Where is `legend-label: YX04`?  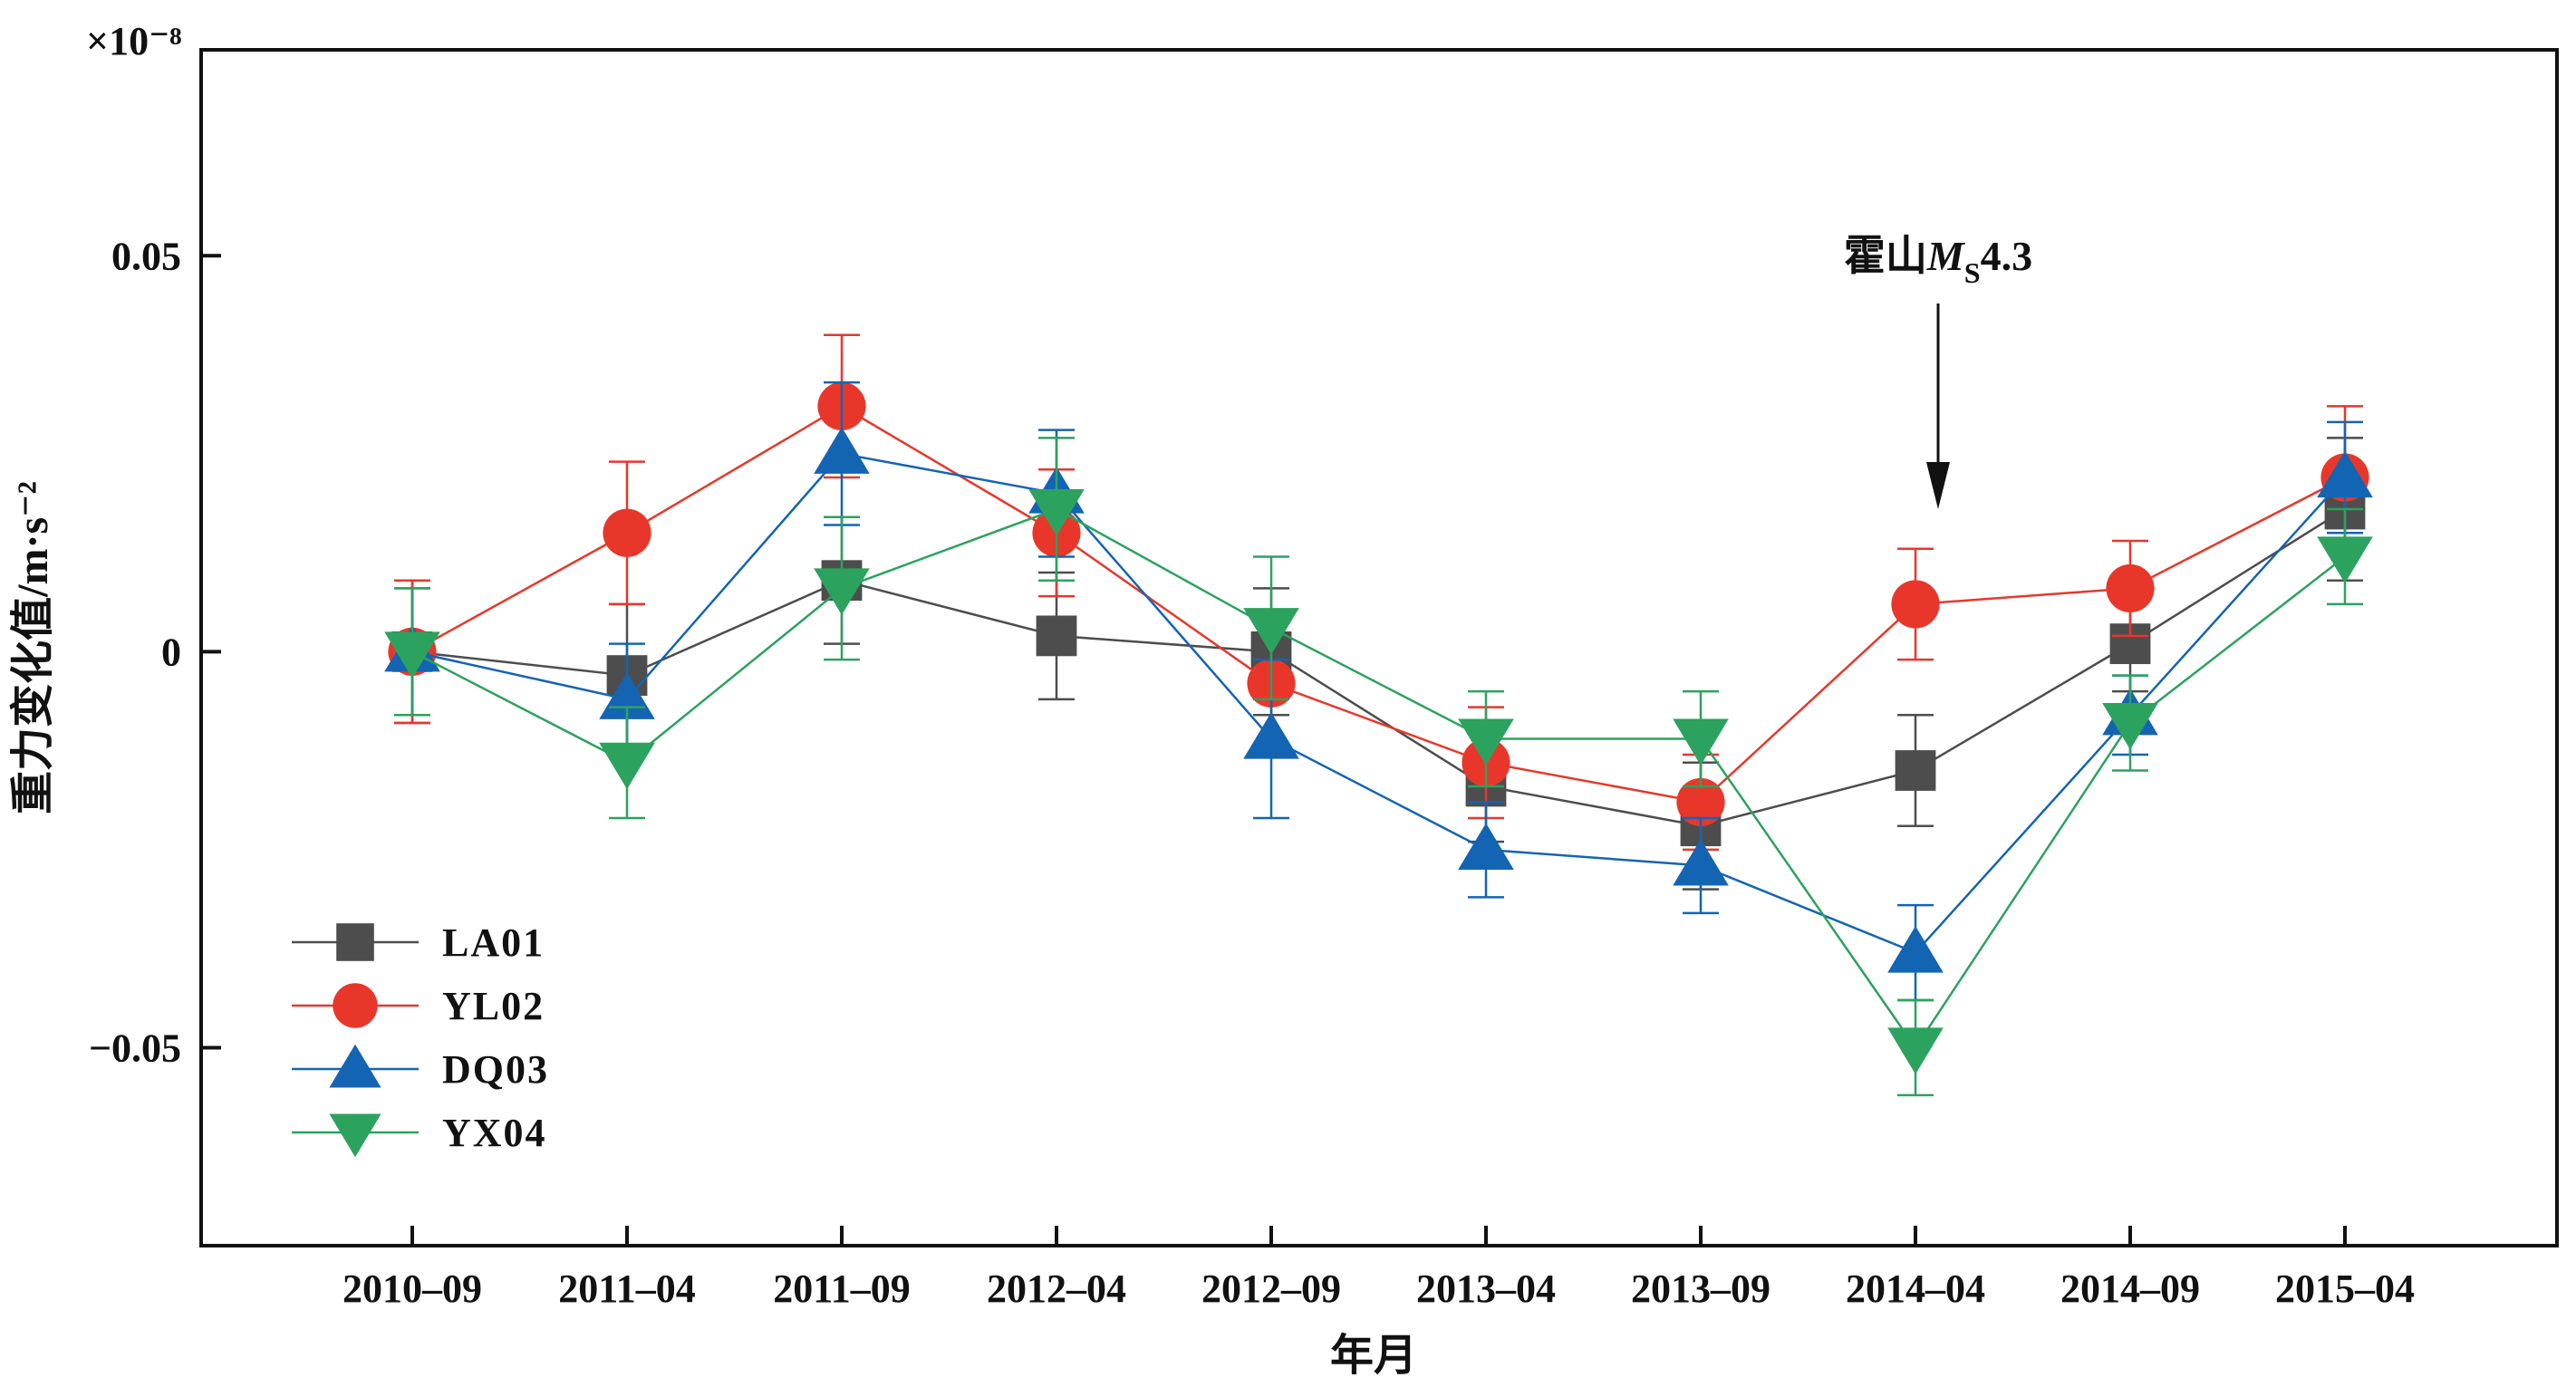 legend-label: YX04 is located at coordinates (494, 1133).